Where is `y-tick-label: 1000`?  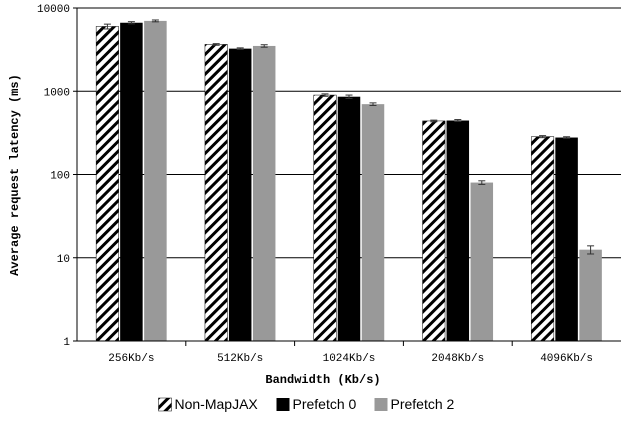 y-tick-label: 1000 is located at coordinates (57, 93).